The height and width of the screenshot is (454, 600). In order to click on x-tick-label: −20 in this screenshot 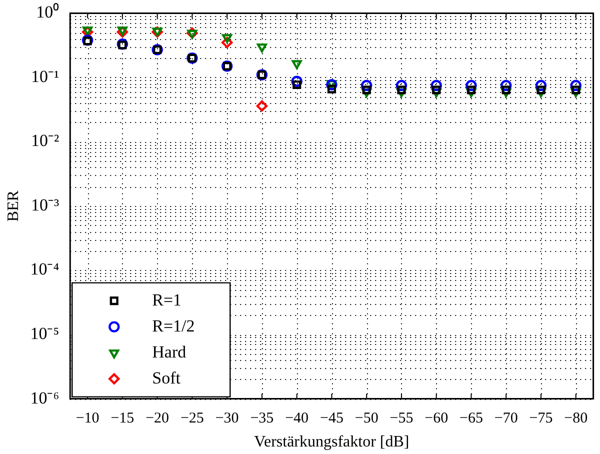, I will do `click(158, 418)`.